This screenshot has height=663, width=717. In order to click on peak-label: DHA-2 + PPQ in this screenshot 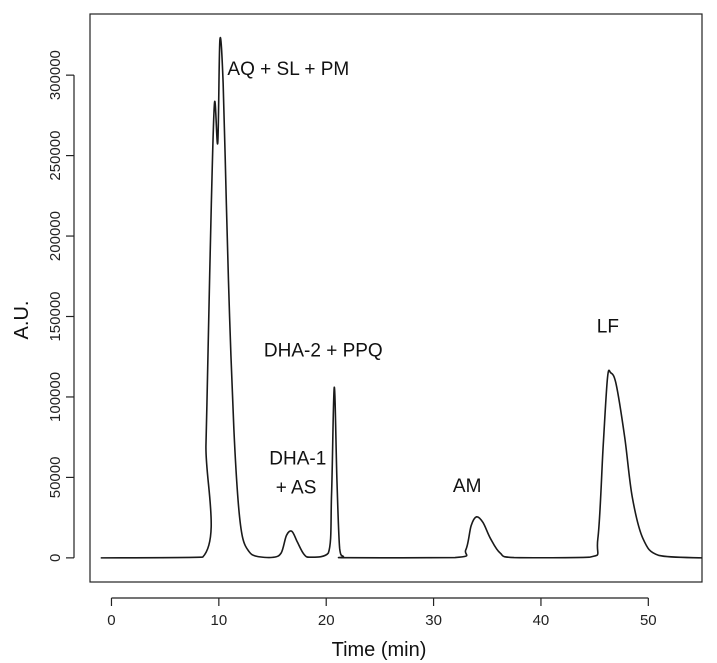, I will do `click(323, 351)`.